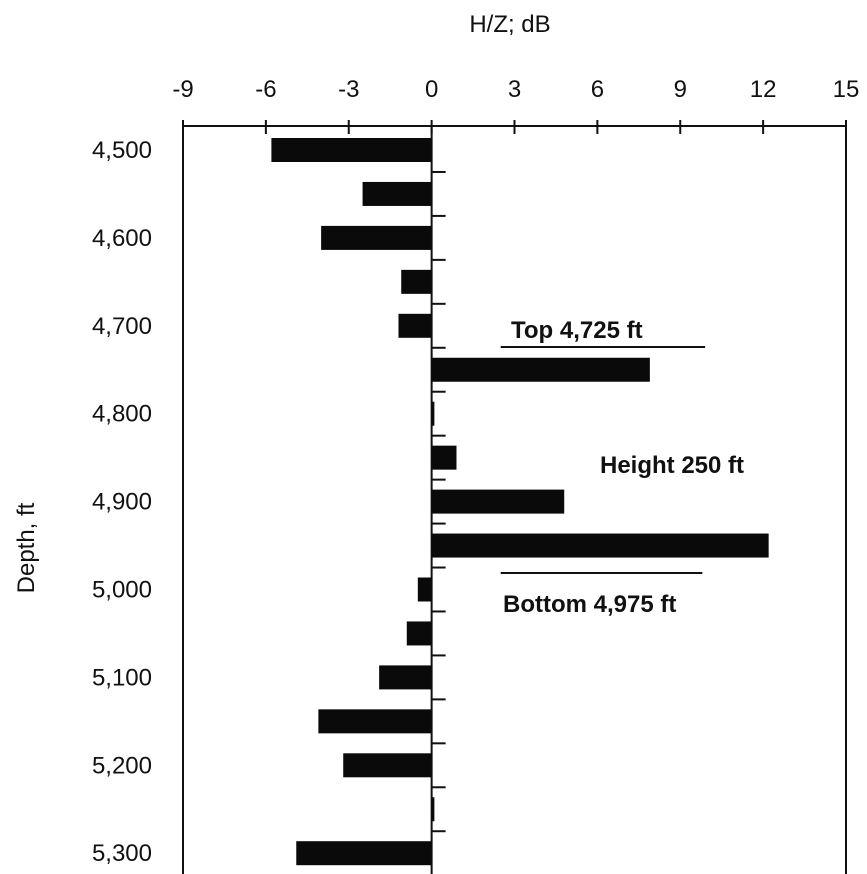 This screenshot has width=867, height=874. What do you see at coordinates (680, 89) in the screenshot?
I see `x-tick-label: 9` at bounding box center [680, 89].